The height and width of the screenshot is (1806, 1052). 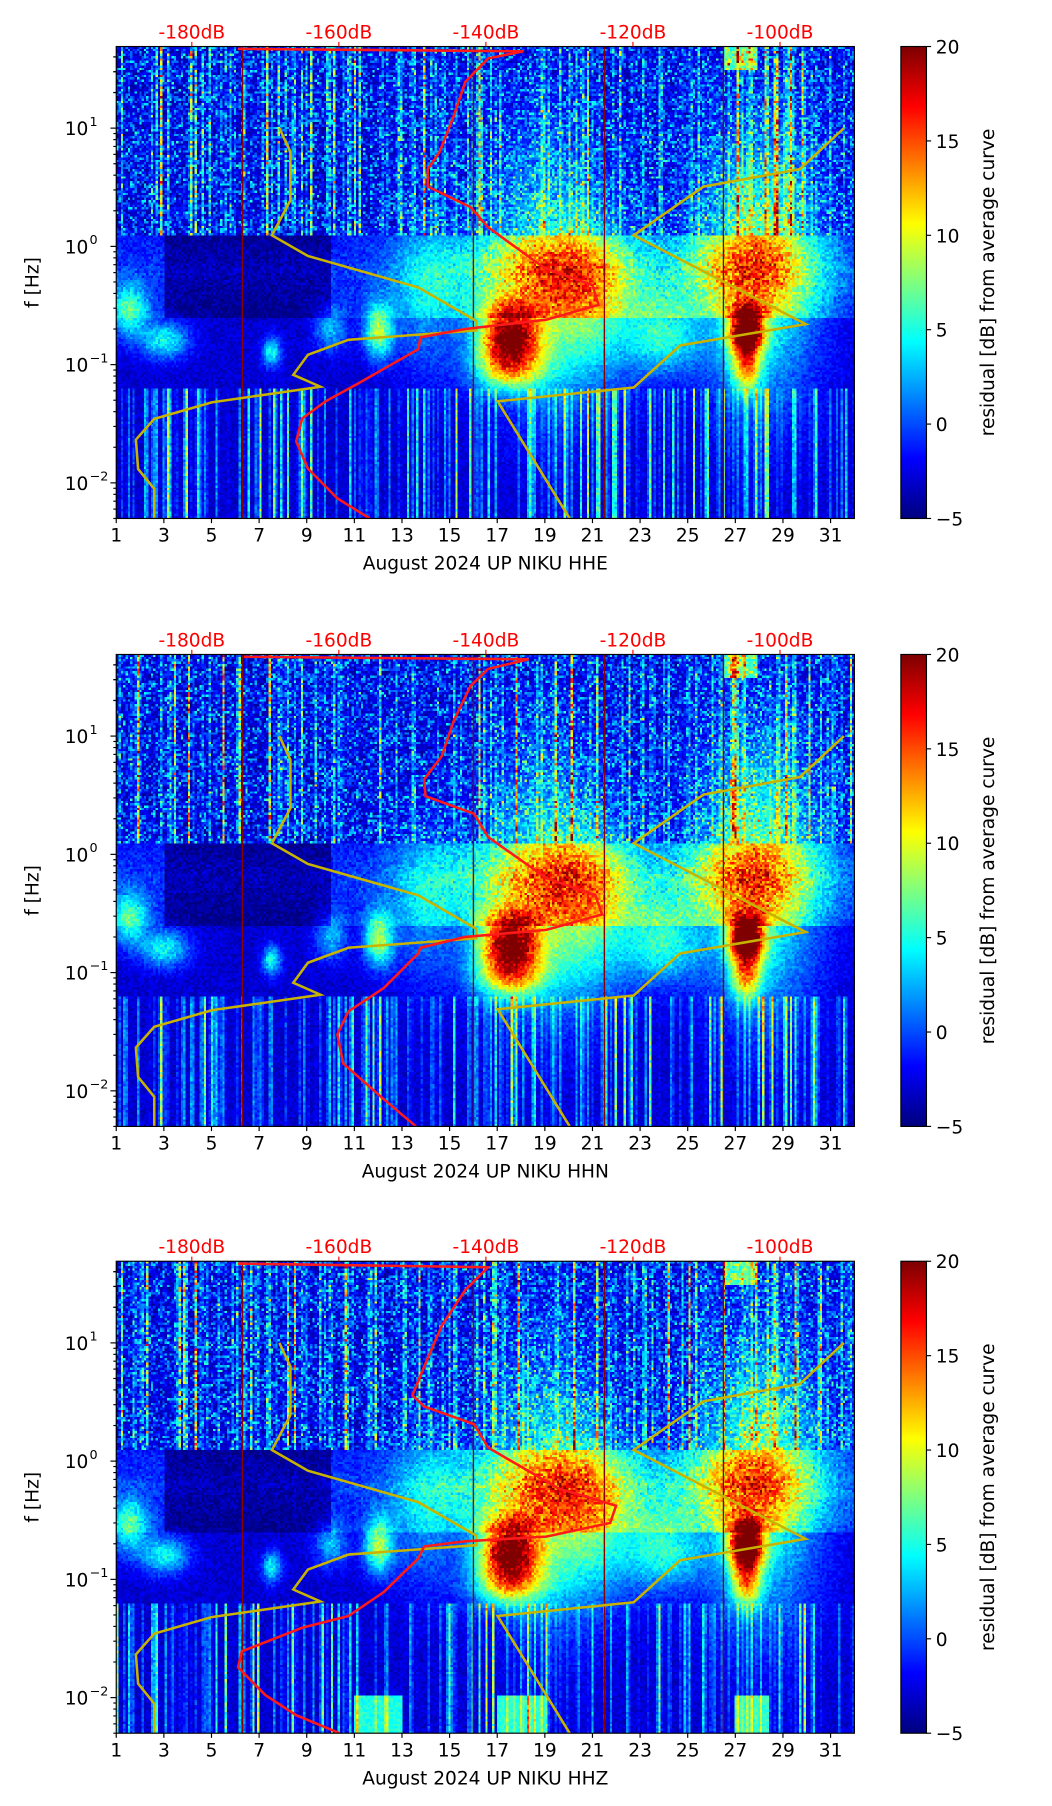 I want to click on x-tick-label: 9, so click(x=307, y=1144).